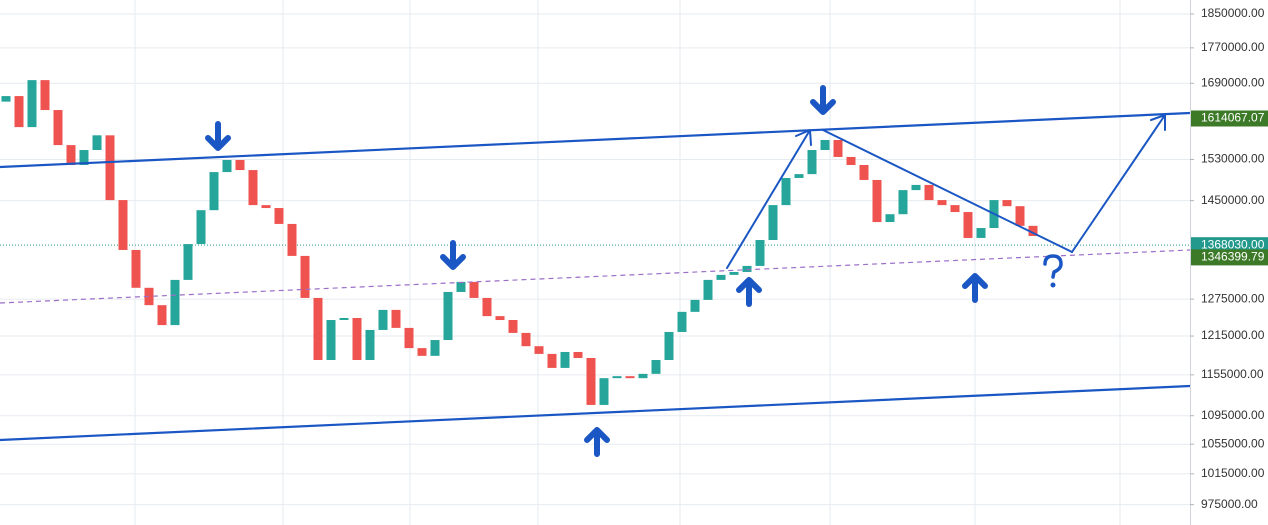  I want to click on y-tick-label: 1055000.00, so click(1233, 443).